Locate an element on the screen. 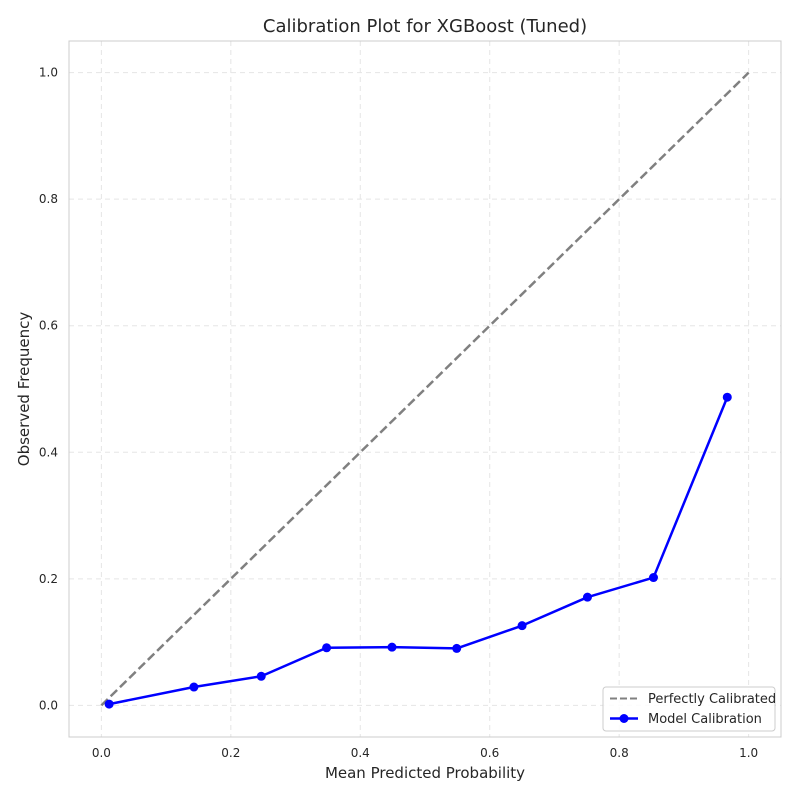  y-tick-label: 0.8 is located at coordinates (48, 199).